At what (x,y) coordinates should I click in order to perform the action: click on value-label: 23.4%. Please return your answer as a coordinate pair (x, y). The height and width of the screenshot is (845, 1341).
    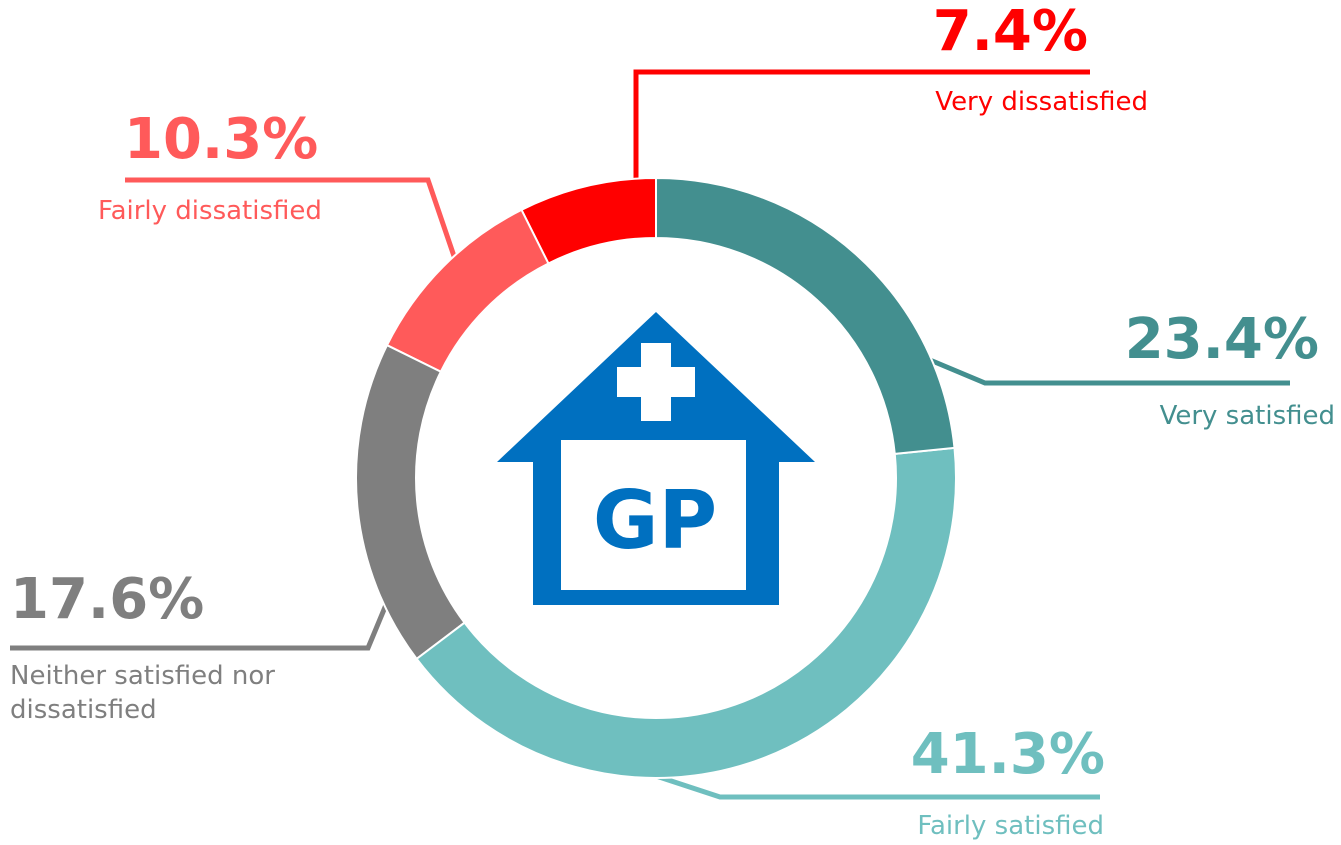
    Looking at the image, I should click on (1221, 339).